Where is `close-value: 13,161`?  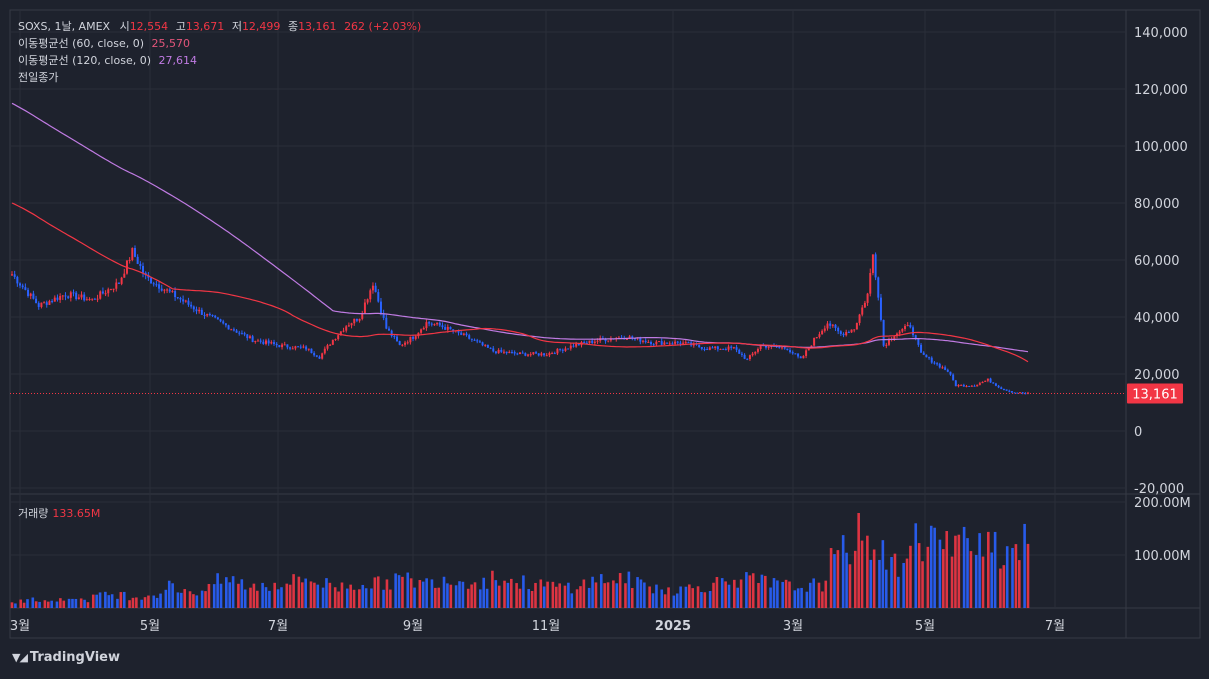 close-value: 13,161 is located at coordinates (317, 26).